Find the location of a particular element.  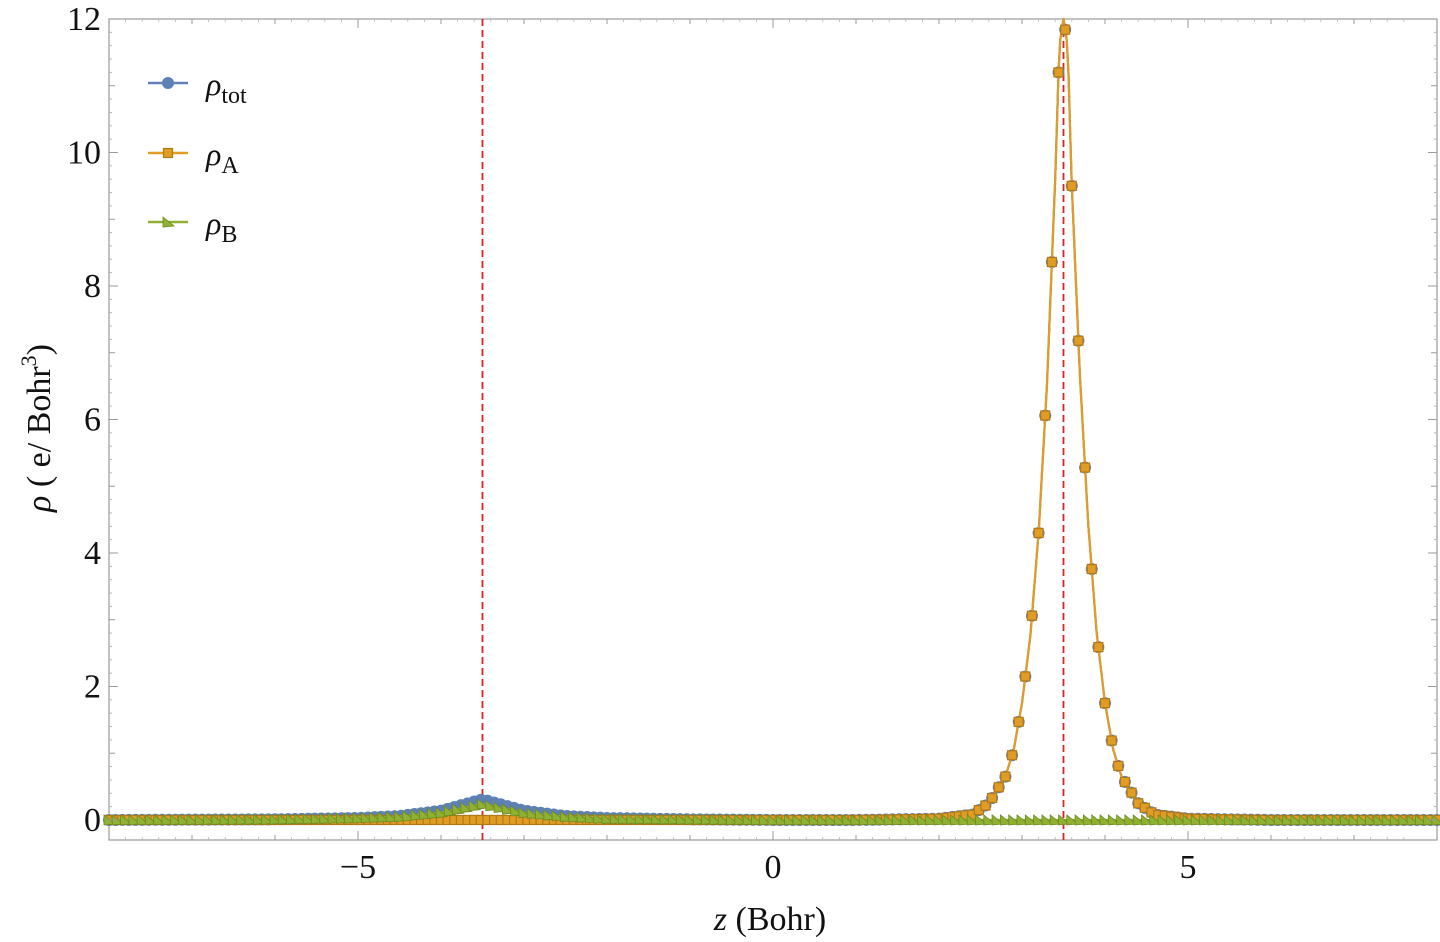

y-axis-unit-close: ) is located at coordinates (39, 349).